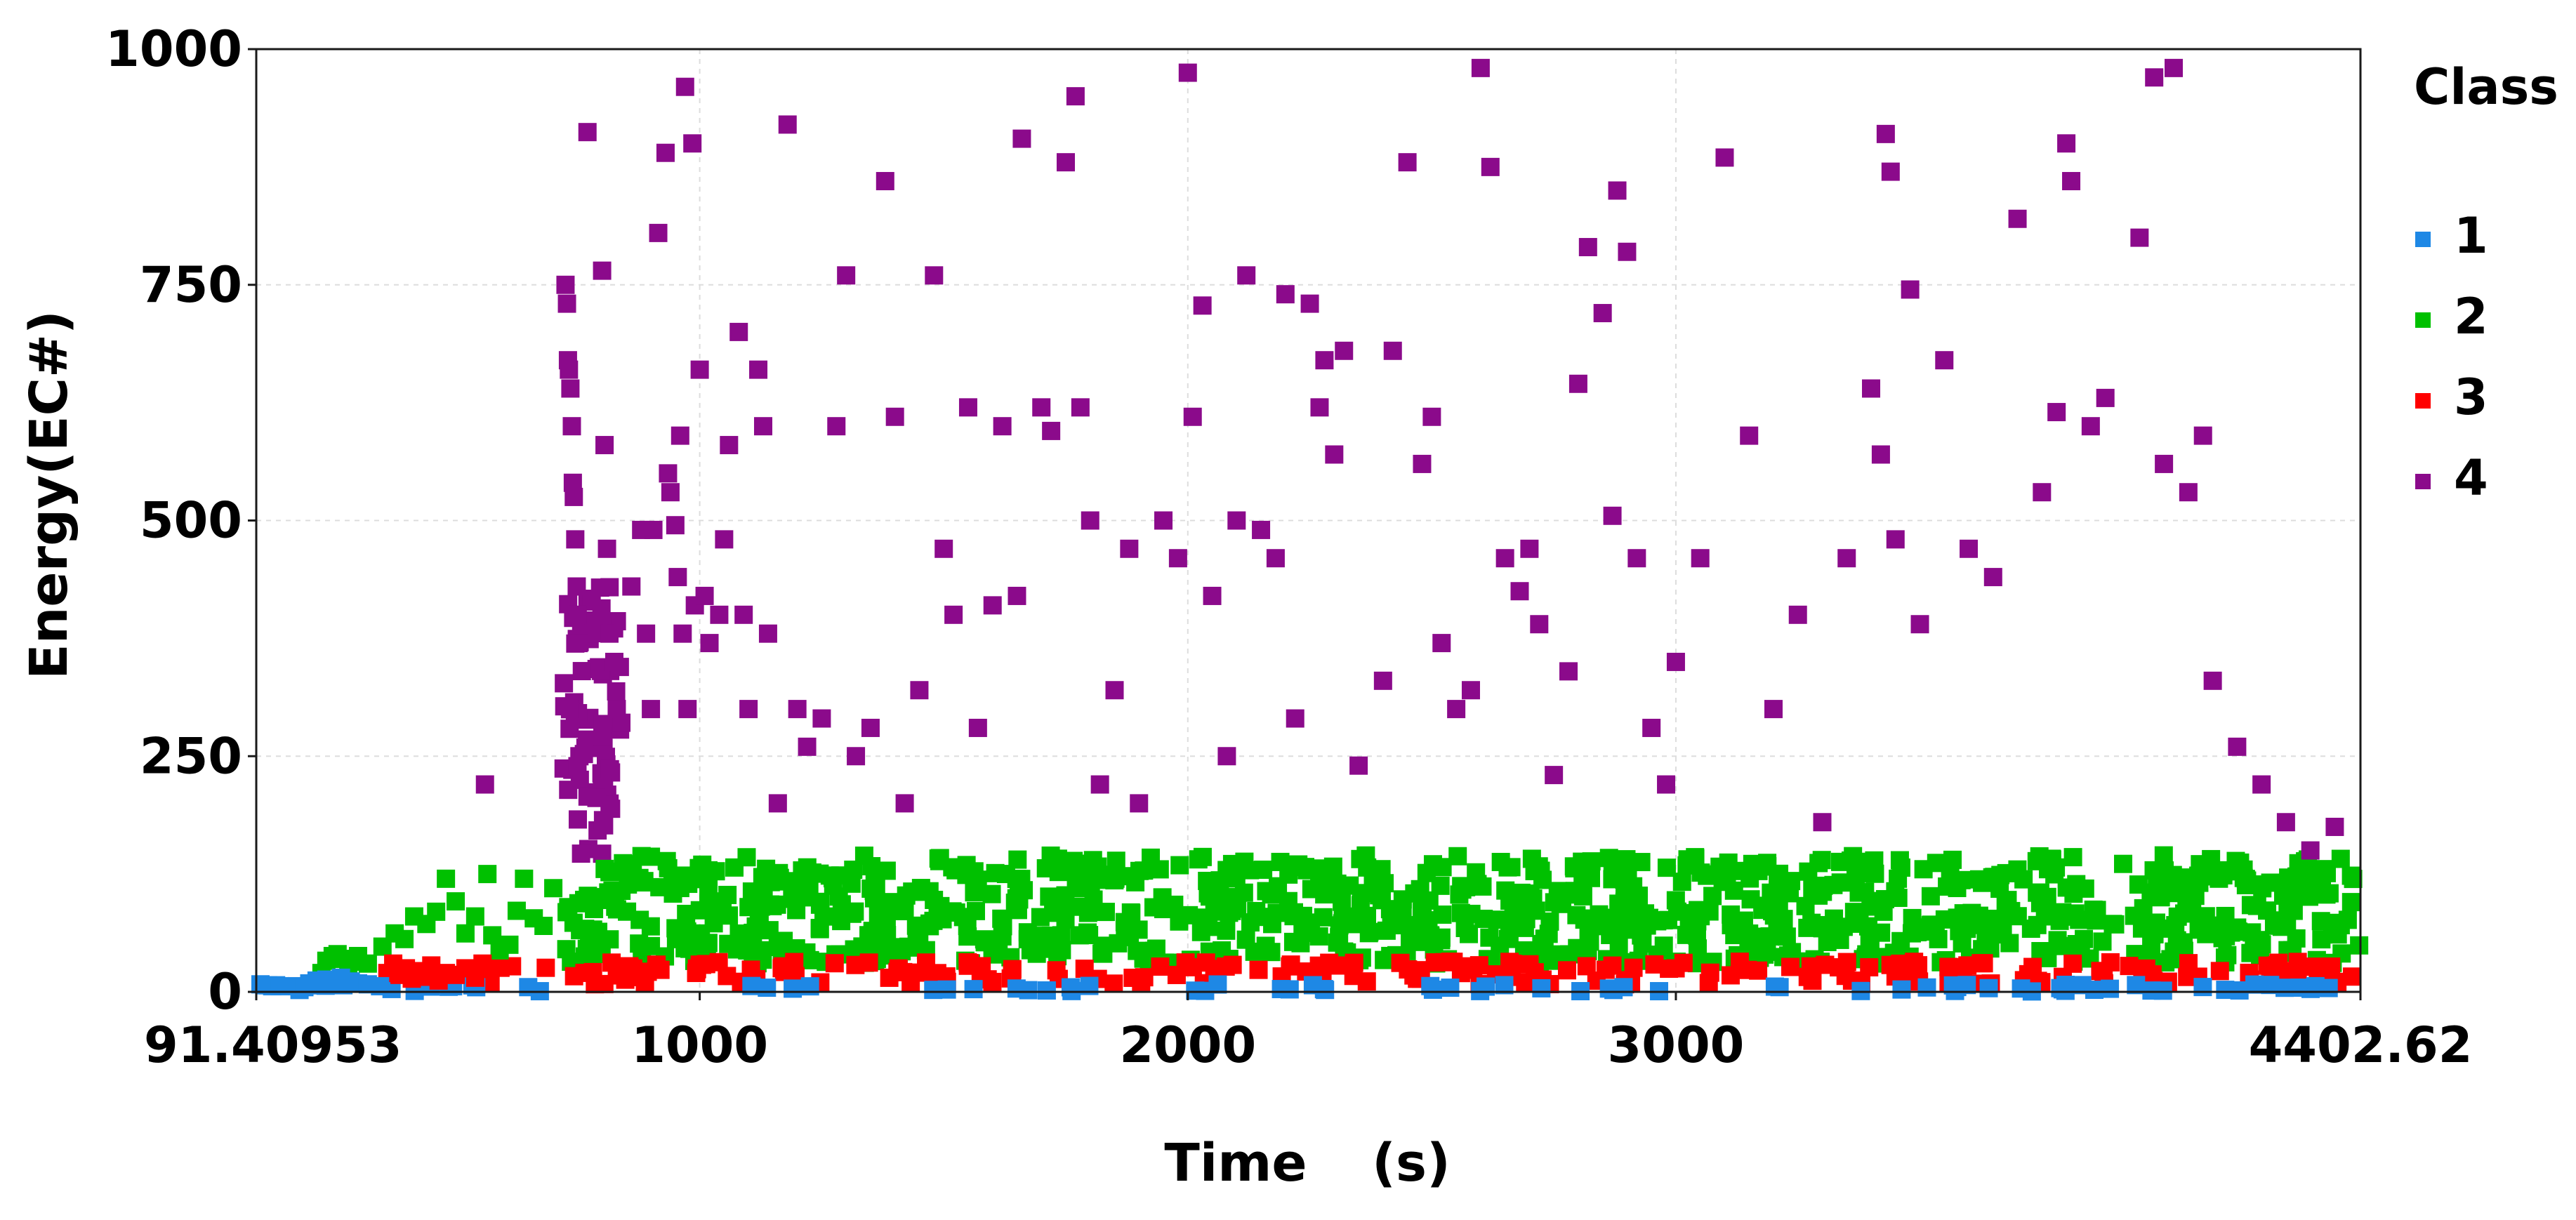  Describe the element at coordinates (180, 520) in the screenshot. I see `y-axis-ticks: 0 250 500 750 1000` at that location.